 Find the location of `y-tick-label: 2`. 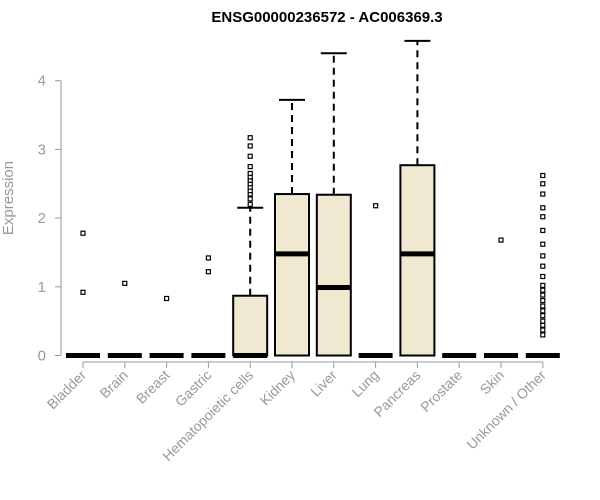

y-tick-label: 2 is located at coordinates (42, 218).